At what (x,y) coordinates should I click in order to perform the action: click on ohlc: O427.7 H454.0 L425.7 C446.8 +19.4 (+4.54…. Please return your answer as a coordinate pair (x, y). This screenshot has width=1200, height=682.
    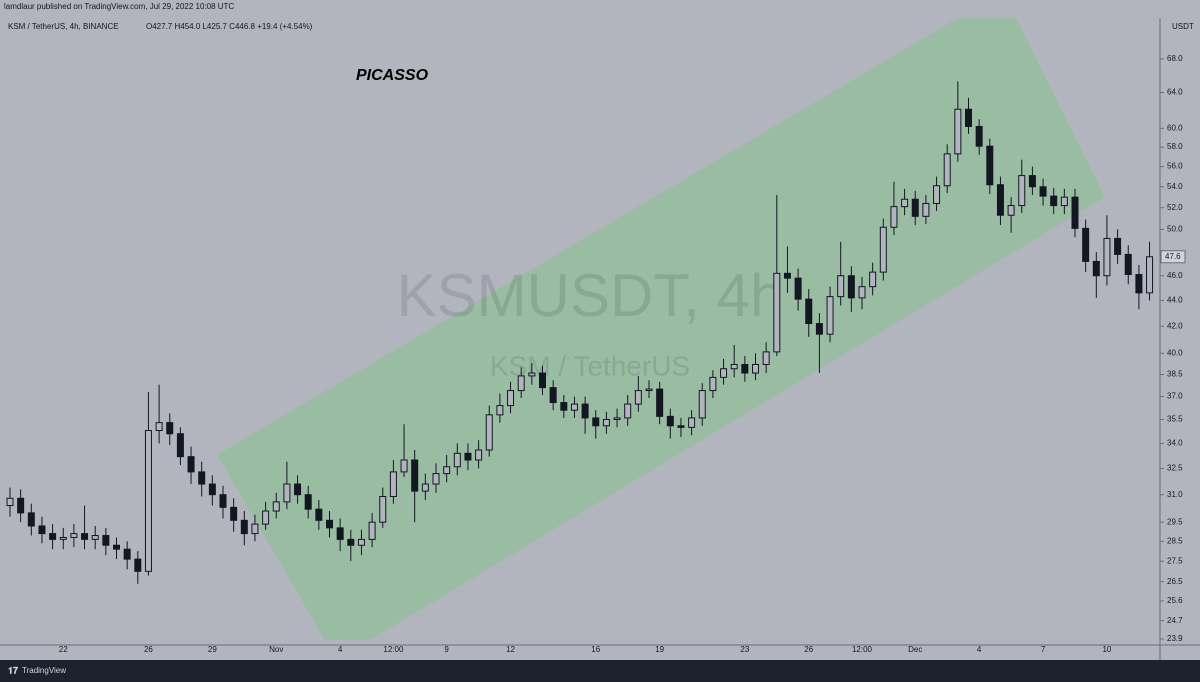
    Looking at the image, I should click on (229, 26).